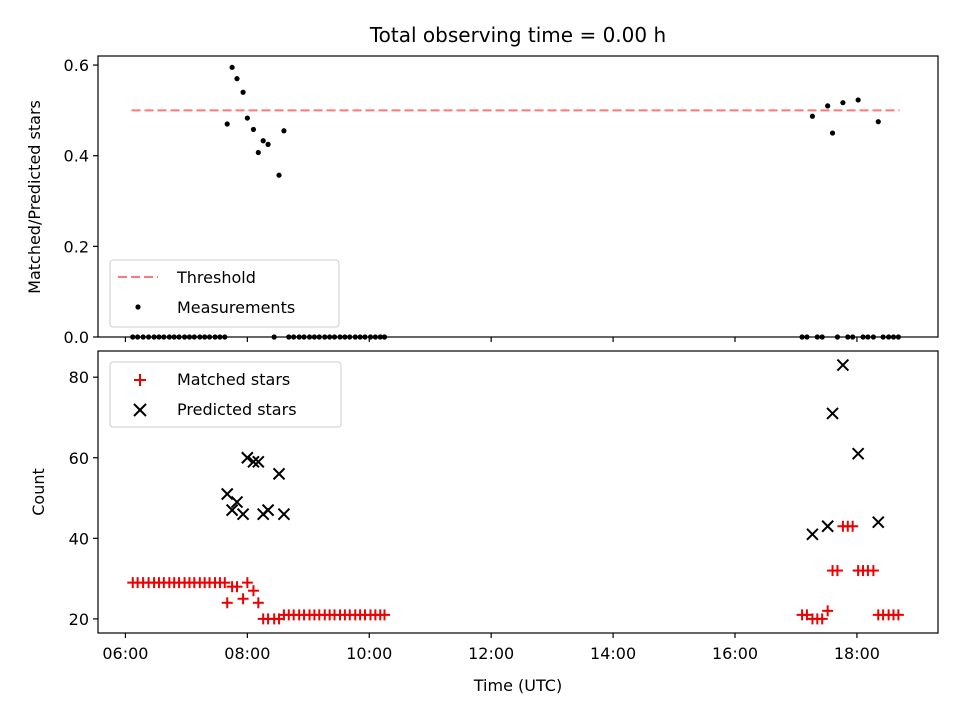  Describe the element at coordinates (79, 538) in the screenshot. I see `bottom-y-tick-label: 40` at that location.